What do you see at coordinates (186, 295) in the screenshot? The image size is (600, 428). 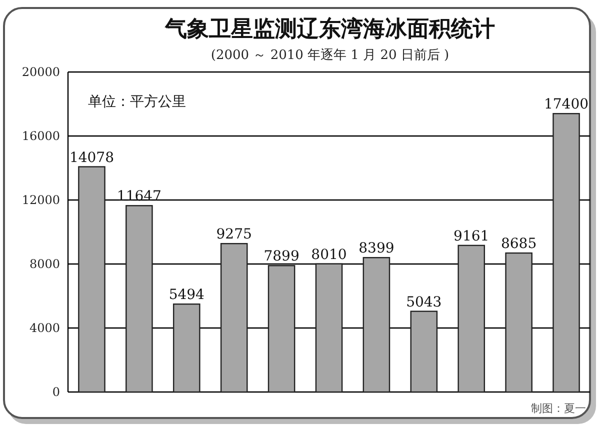 I see `data-label: 5494` at bounding box center [186, 295].